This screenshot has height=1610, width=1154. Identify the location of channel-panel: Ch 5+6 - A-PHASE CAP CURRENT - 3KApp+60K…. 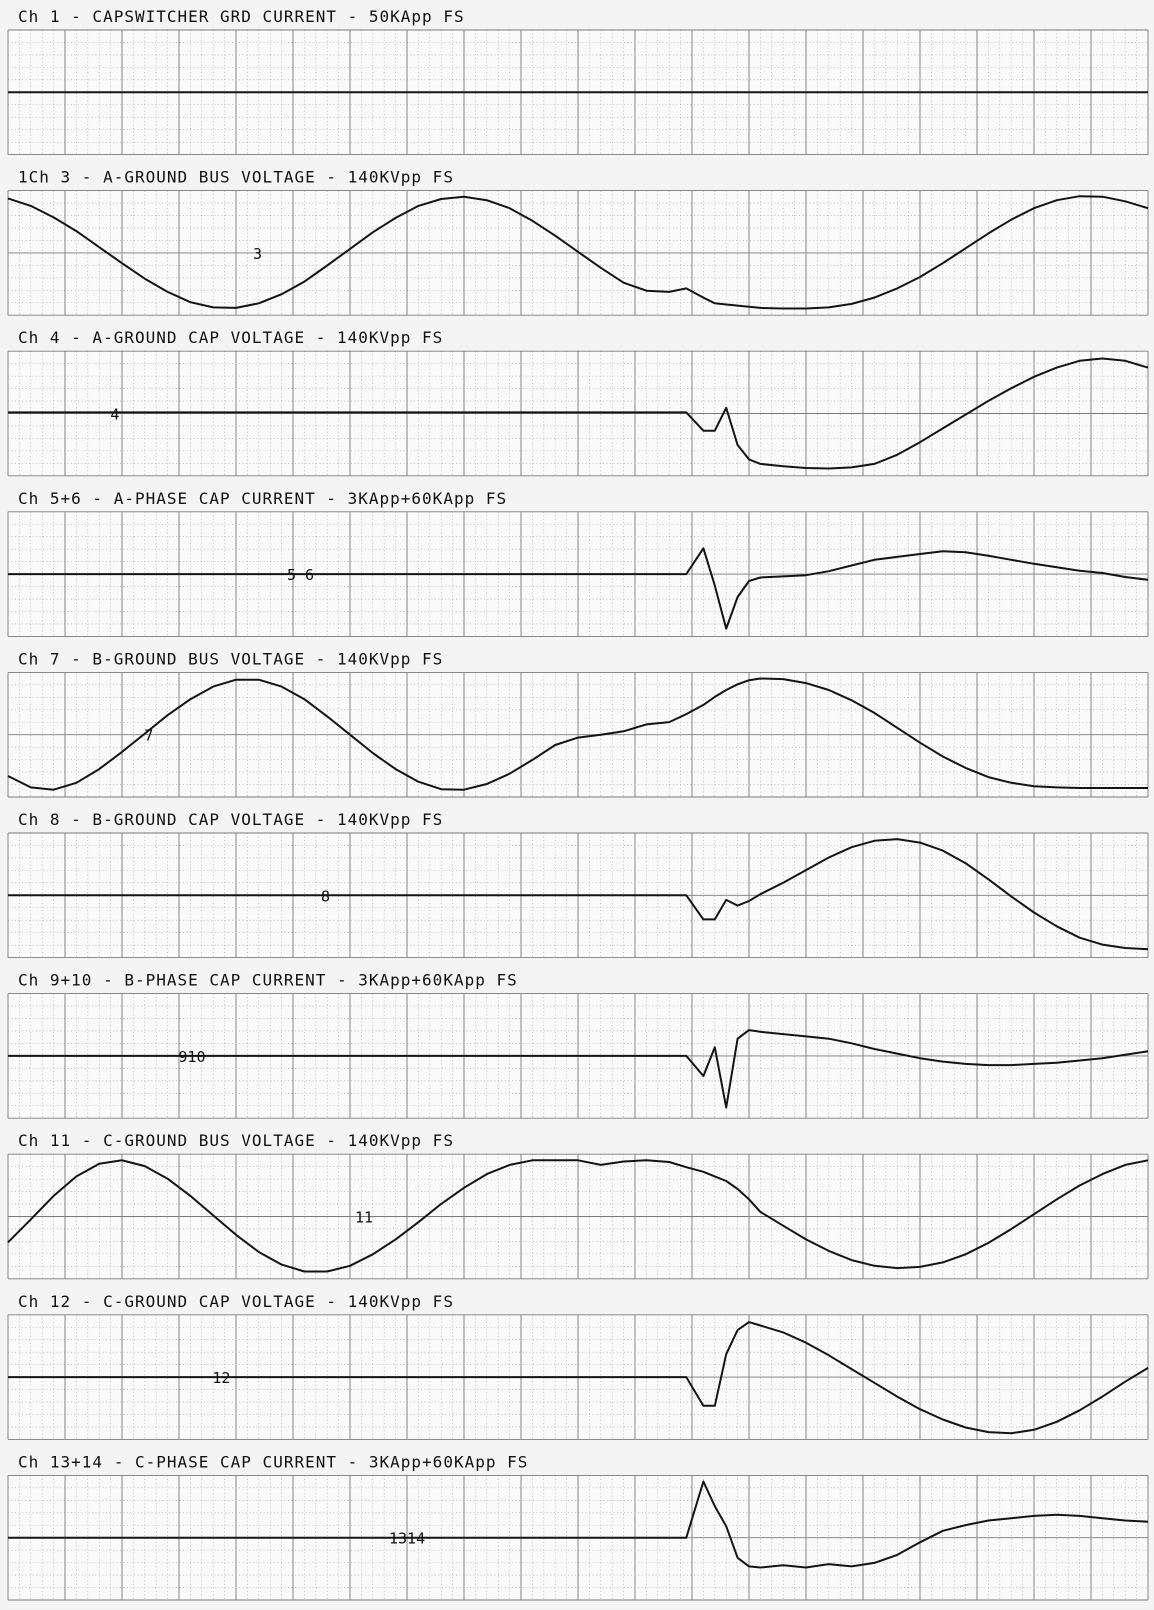
(578, 563).